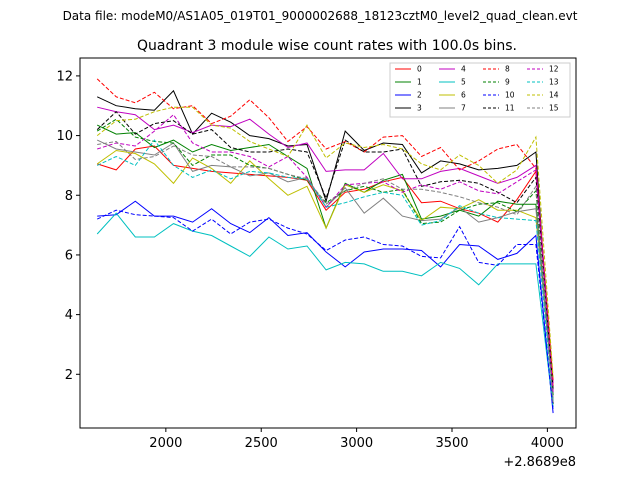  Describe the element at coordinates (510, 95) in the screenshot. I see `legend-label-10: 10` at that location.